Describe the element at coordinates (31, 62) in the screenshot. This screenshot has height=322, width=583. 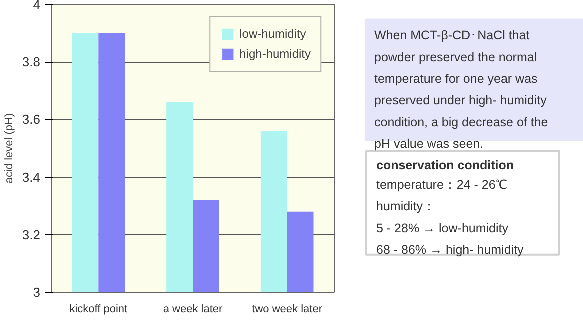
I see `y-tick-label: 3.8` at that location.